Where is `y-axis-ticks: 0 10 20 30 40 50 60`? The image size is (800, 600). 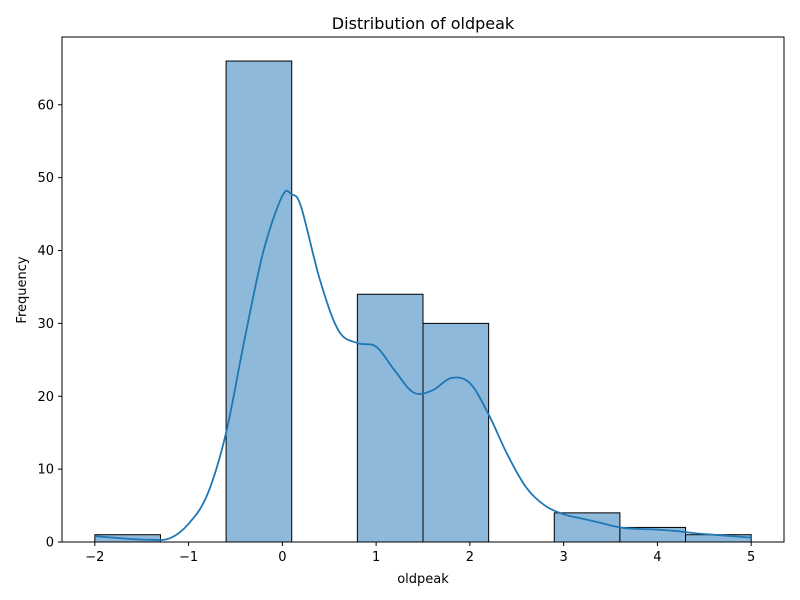 y-axis-ticks: 0 10 20 30 40 50 60 is located at coordinates (49, 324).